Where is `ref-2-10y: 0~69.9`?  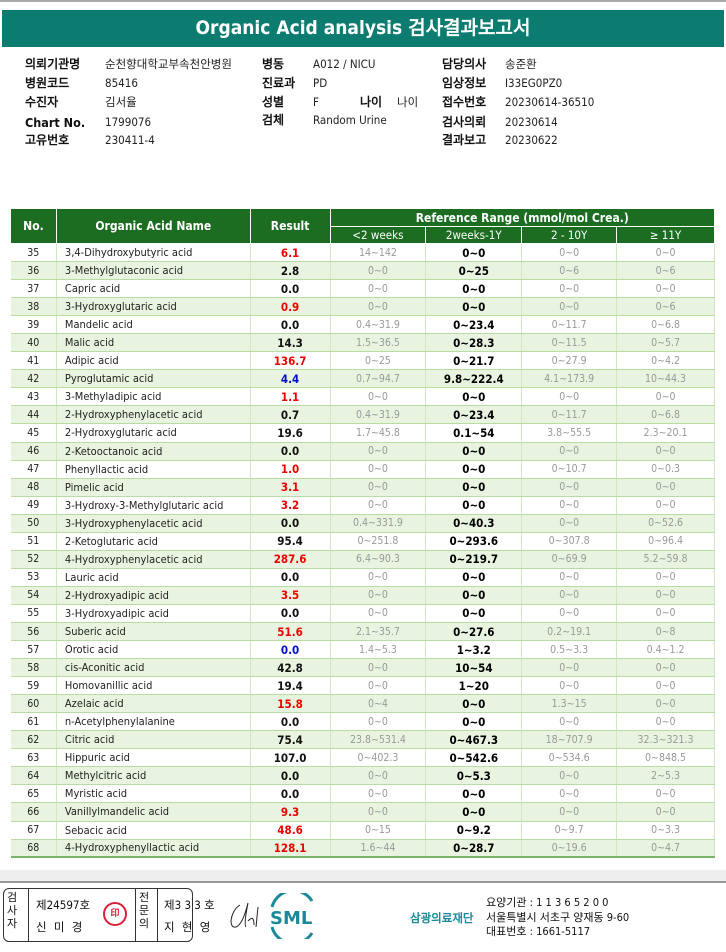
ref-2-10y: 0~69.9 is located at coordinates (569, 559).